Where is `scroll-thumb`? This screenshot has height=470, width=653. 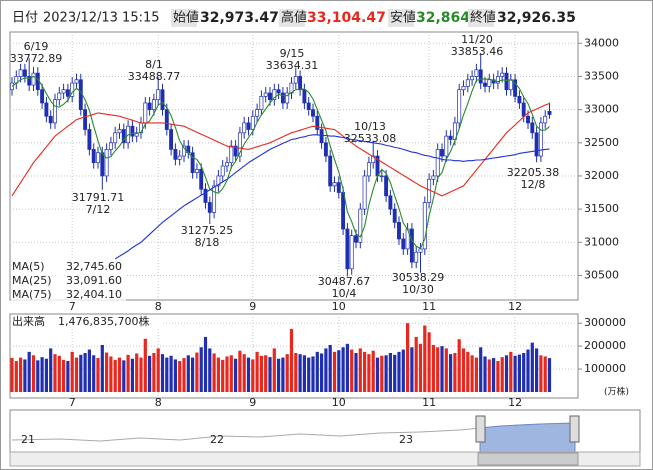
scroll-thumb is located at coordinates (528, 459).